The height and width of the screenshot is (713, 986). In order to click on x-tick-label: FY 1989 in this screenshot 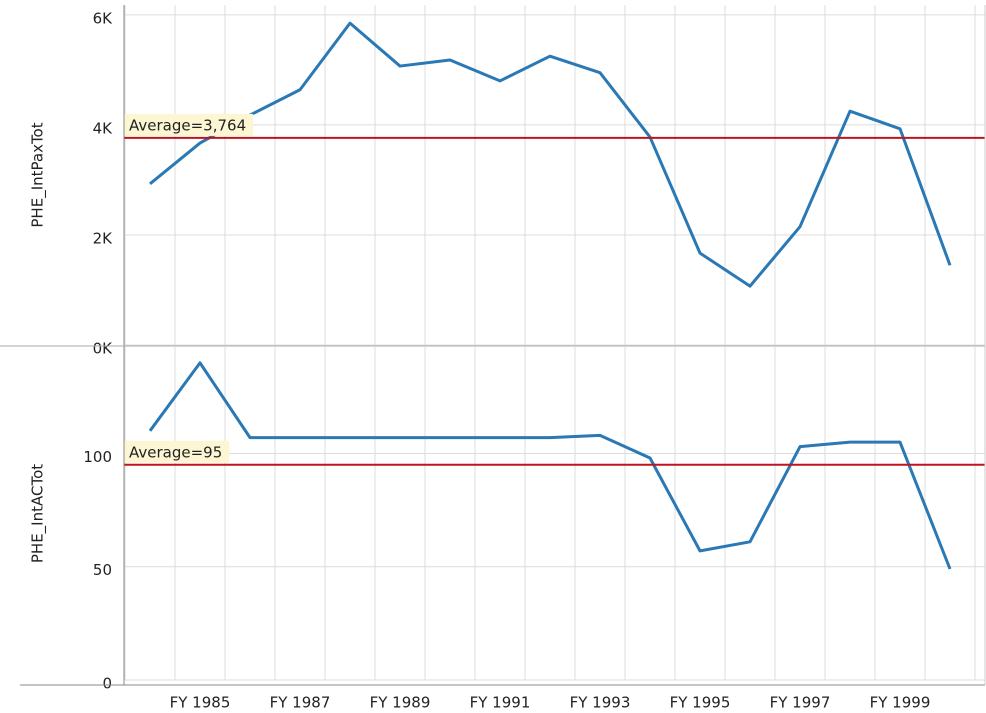, I will do `click(400, 703)`.